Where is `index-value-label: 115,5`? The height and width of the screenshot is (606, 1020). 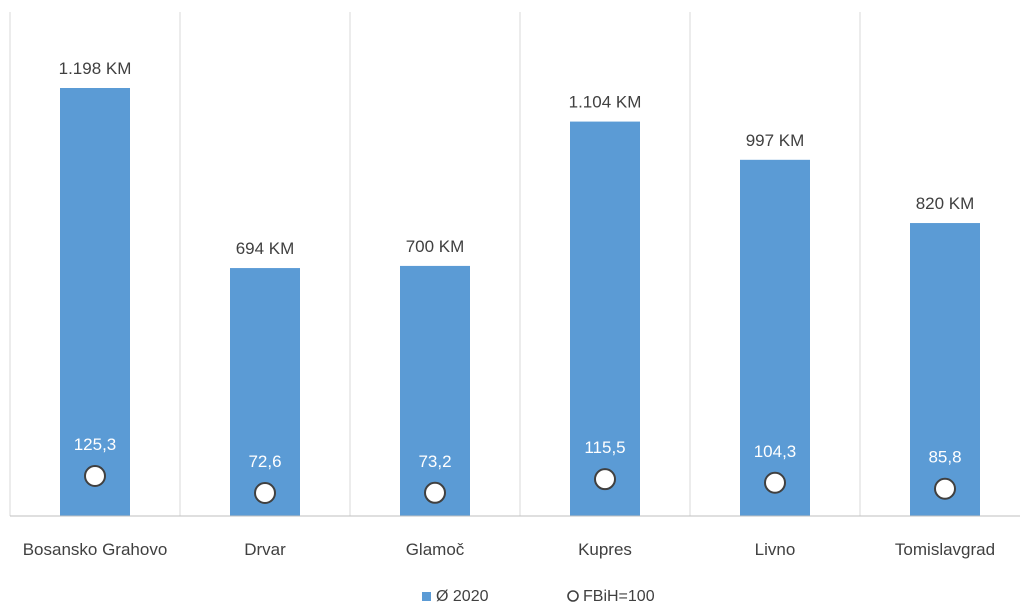 index-value-label: 115,5 is located at coordinates (604, 447).